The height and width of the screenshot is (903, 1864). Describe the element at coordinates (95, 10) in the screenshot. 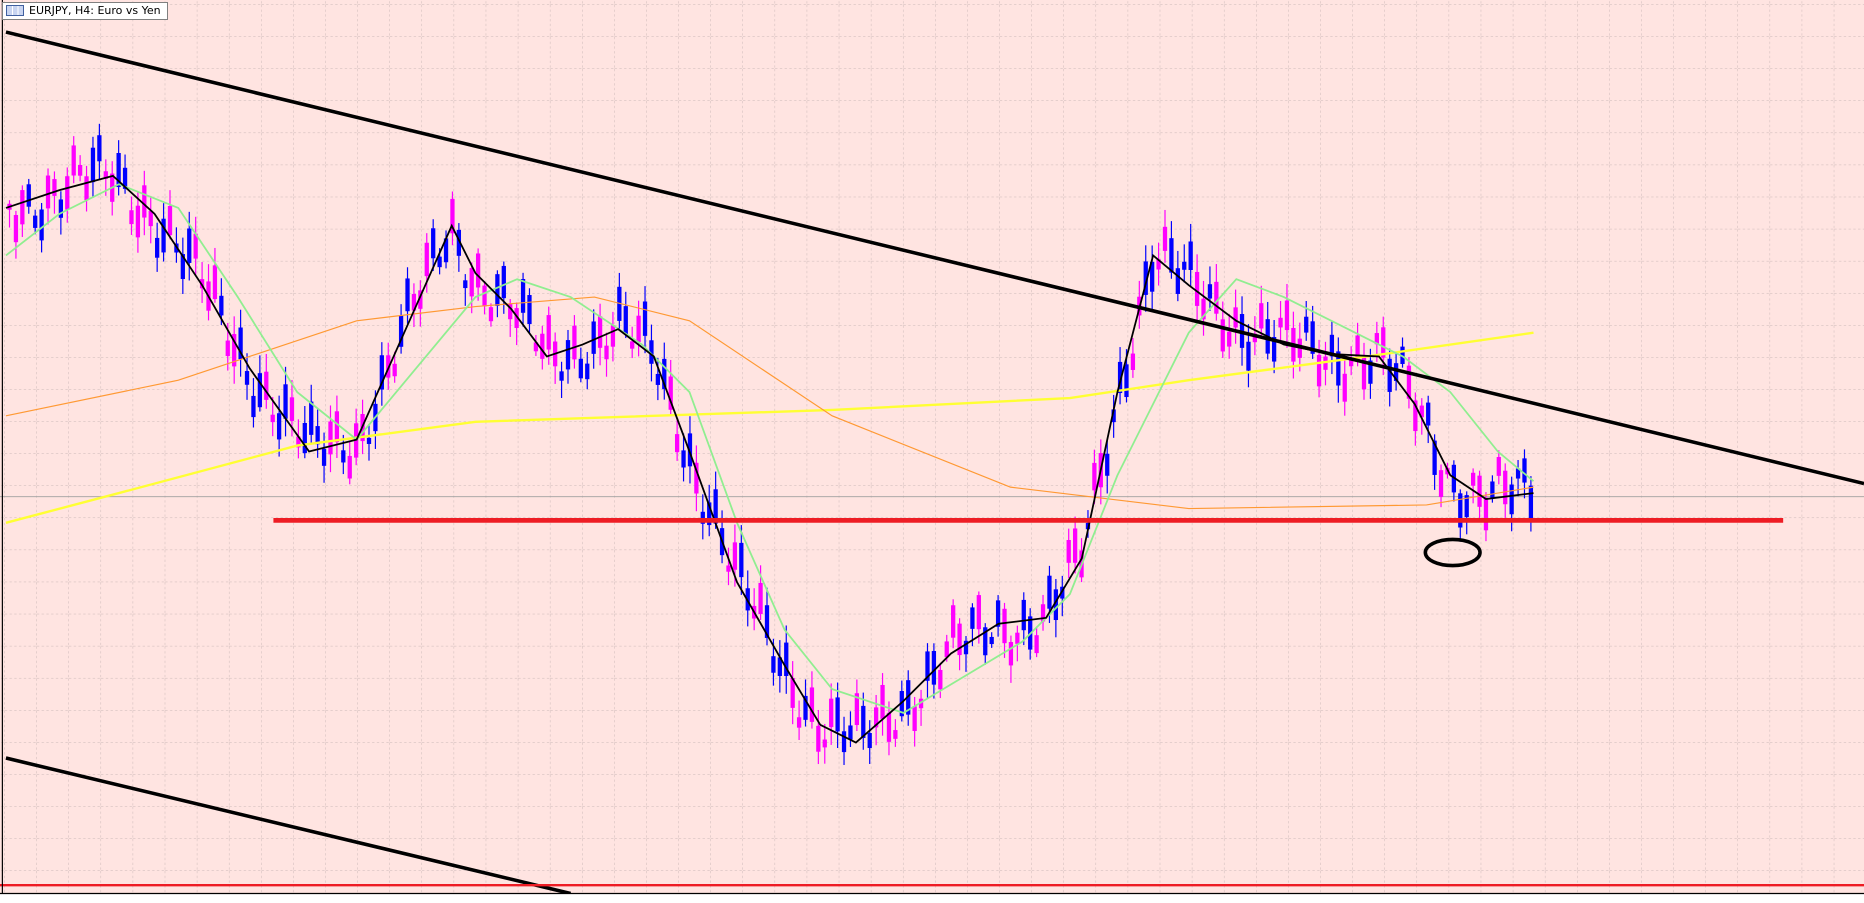

I see `chart-title: EURJPY, H4: Euro vs Yen` at that location.